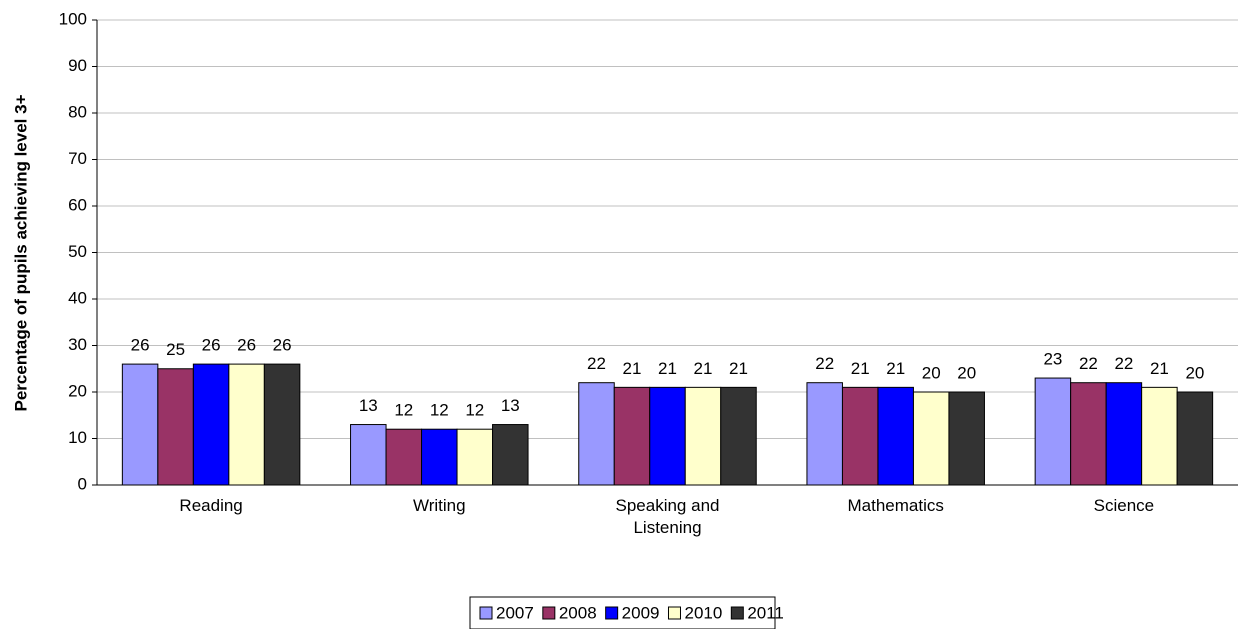  Describe the element at coordinates (77, 111) in the screenshot. I see `y-tick-label: 80` at that location.